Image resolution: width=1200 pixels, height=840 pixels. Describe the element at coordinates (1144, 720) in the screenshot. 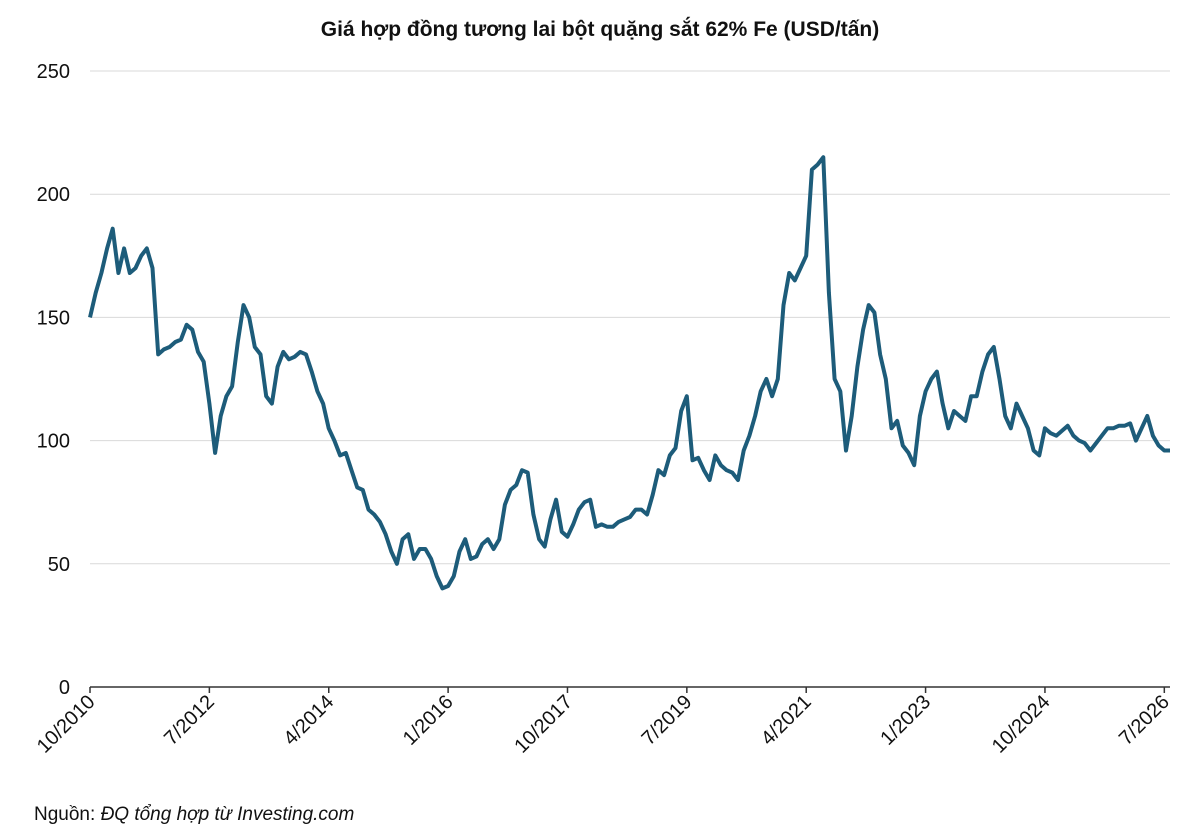

I see `x-tick-label: 7/2026` at that location.